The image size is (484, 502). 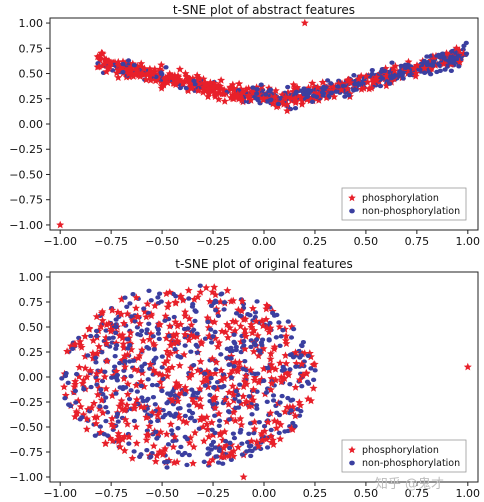 What do you see at coordinates (213, 241) in the screenshot?
I see `x-tick-label: −0.25` at bounding box center [213, 241].